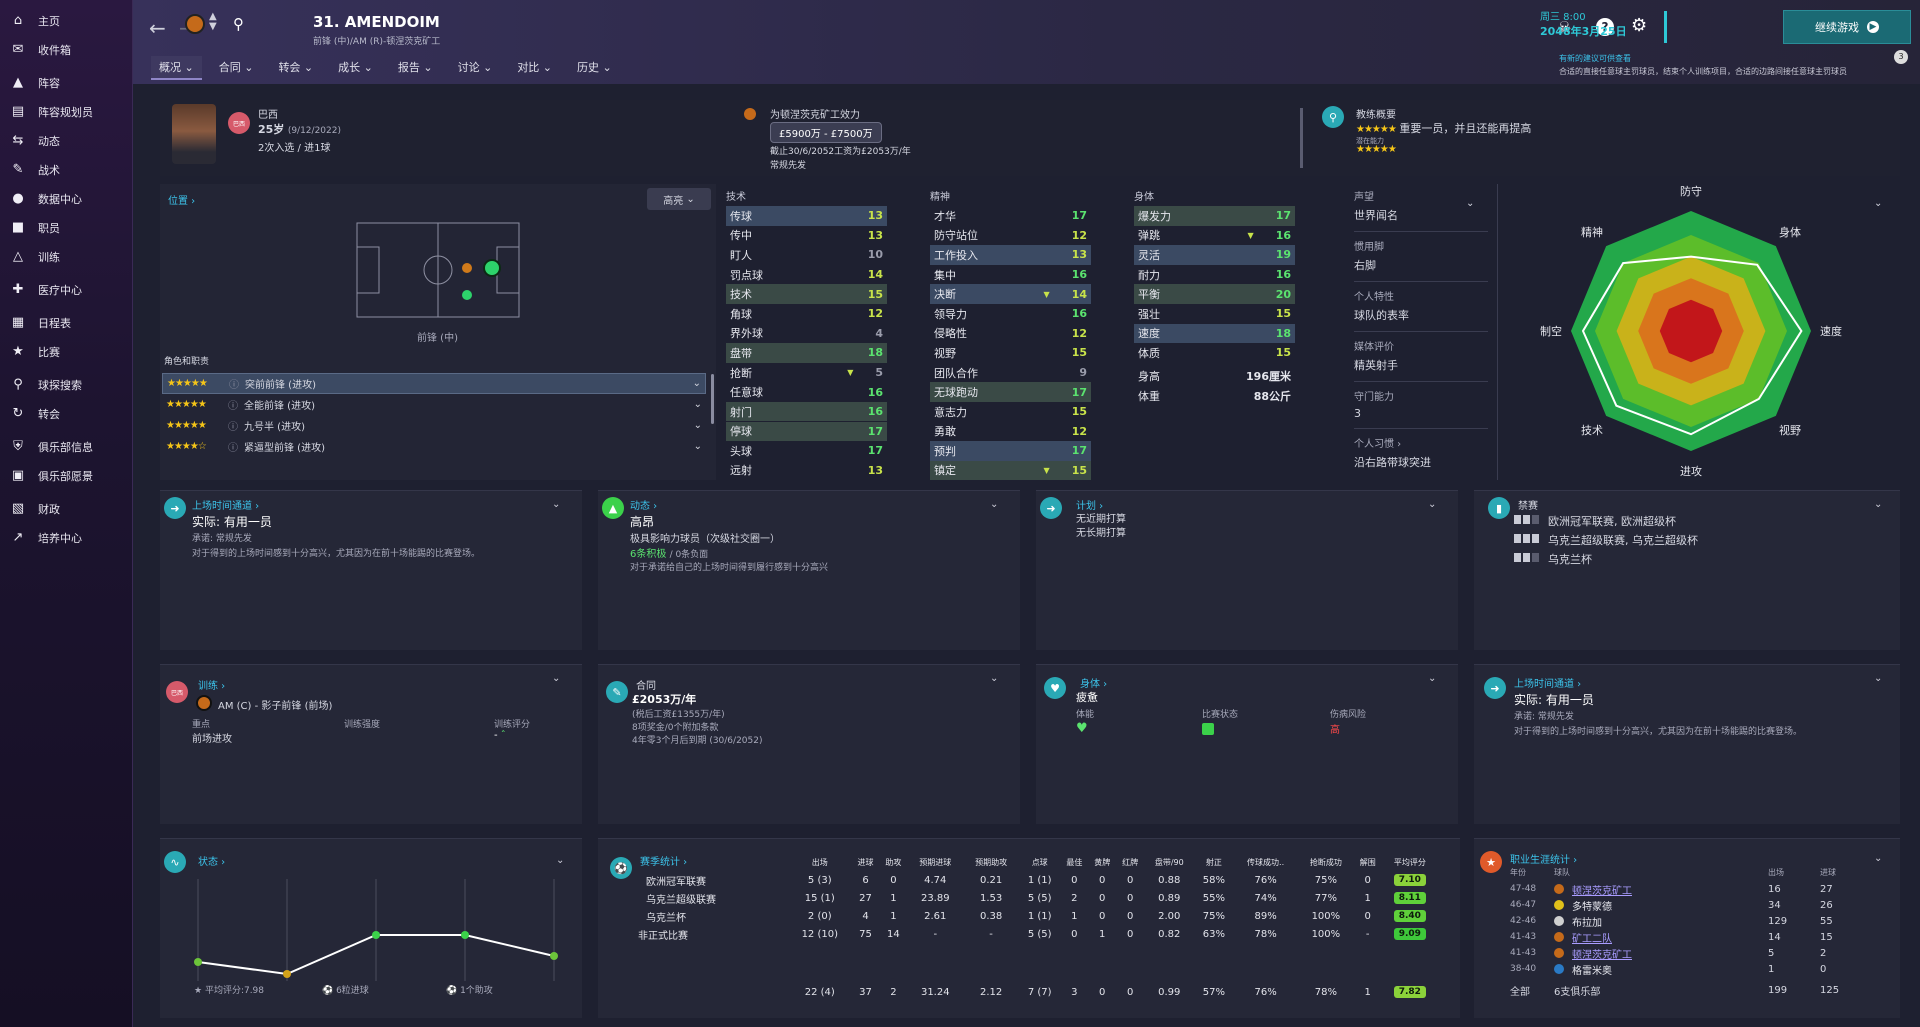 This screenshot has width=1920, height=1027. Describe the element at coordinates (66, 537) in the screenshot. I see `sidebar-item-17: ↗ 培养中心` at that location.